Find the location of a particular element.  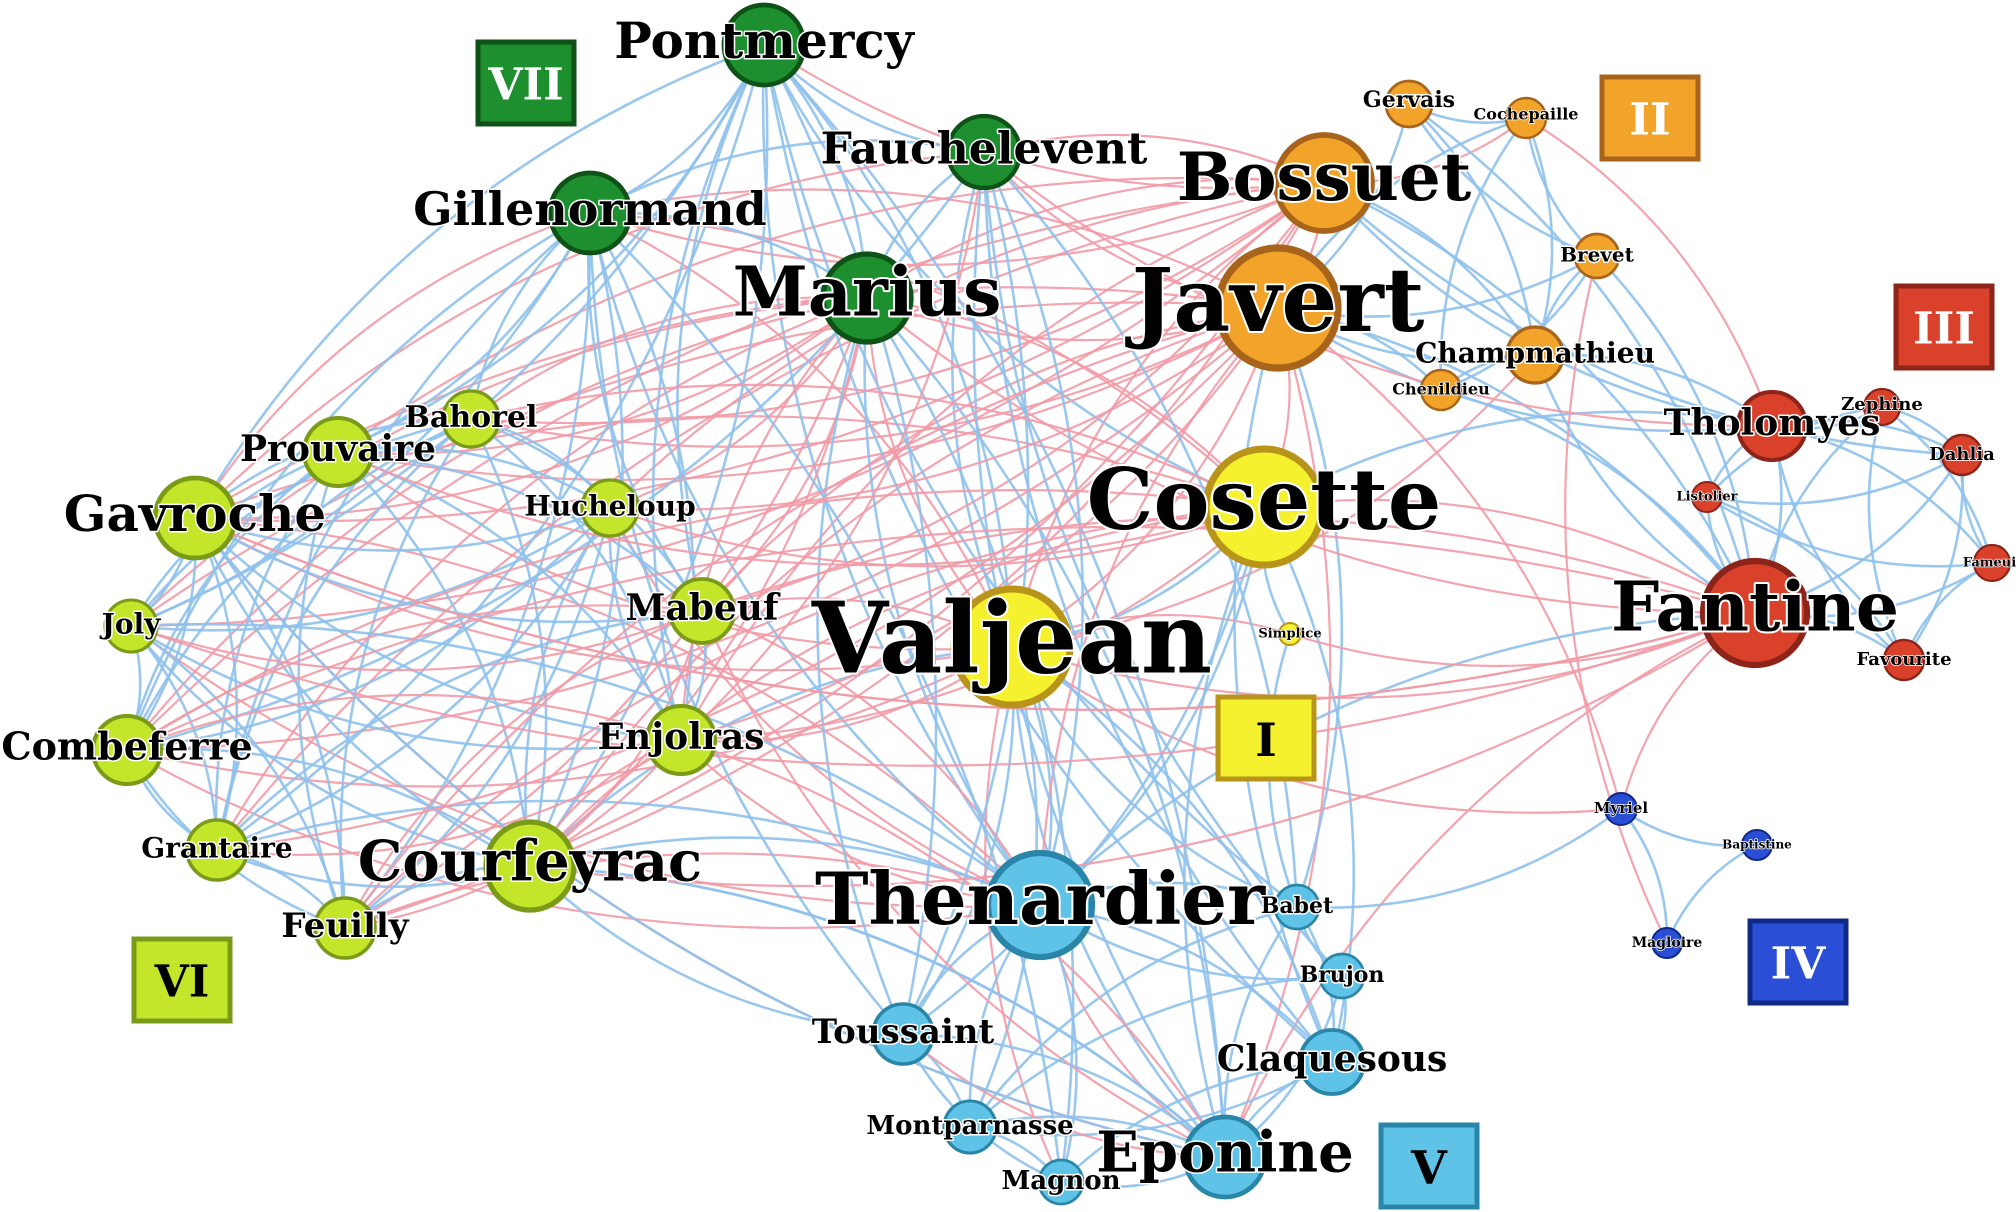

node-label-gillenormand: Gillenormand is located at coordinates (589, 209).